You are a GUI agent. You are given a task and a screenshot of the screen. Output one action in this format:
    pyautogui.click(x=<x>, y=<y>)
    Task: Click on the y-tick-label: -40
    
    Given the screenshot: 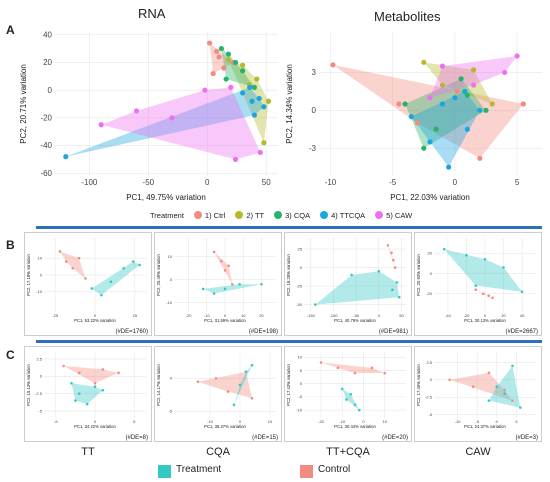 What is the action you would take?
    pyautogui.click(x=46, y=145)
    